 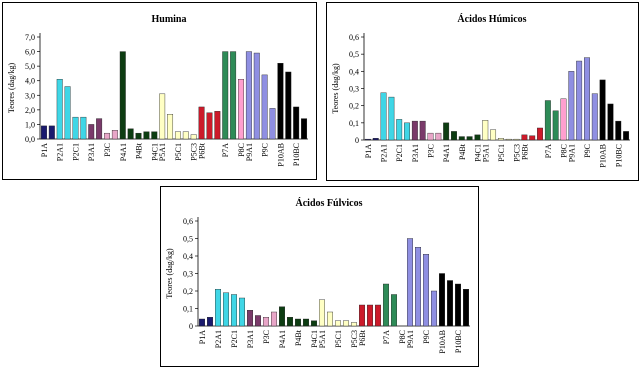 What do you see at coordinates (30, 66) in the screenshot?
I see `y-tick-label: 5,0` at bounding box center [30, 66].